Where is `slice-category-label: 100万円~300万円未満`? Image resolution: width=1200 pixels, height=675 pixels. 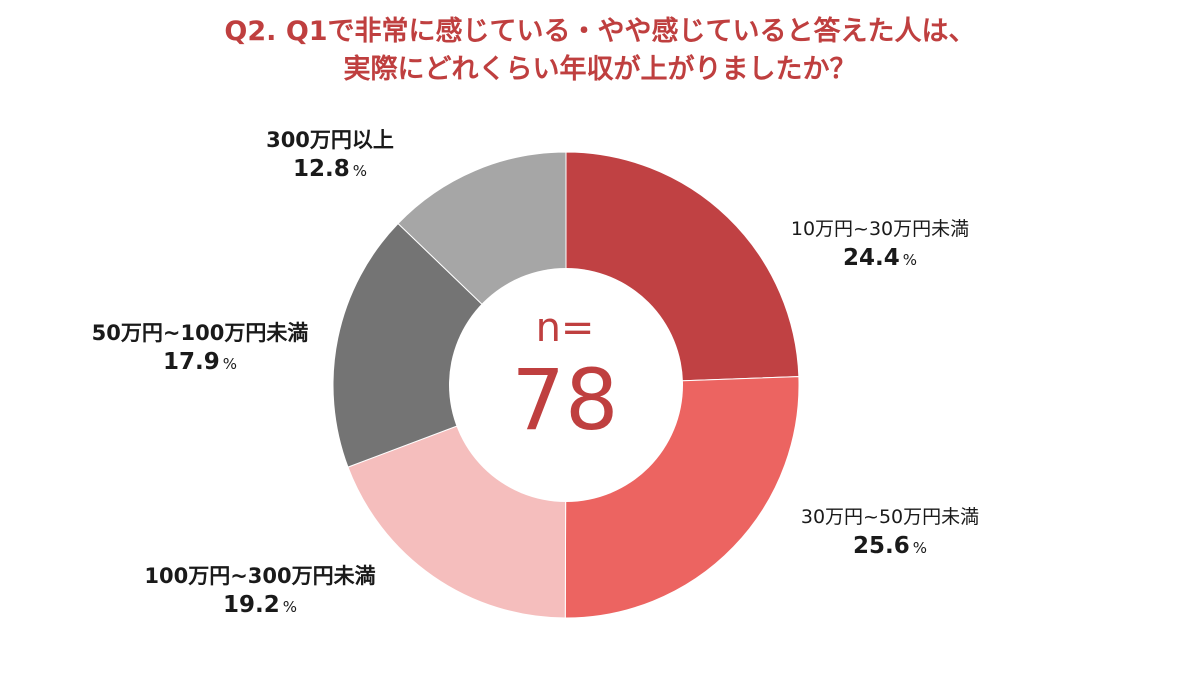
slice-category-label: 100万円~300万円未満 is located at coordinates (260, 576).